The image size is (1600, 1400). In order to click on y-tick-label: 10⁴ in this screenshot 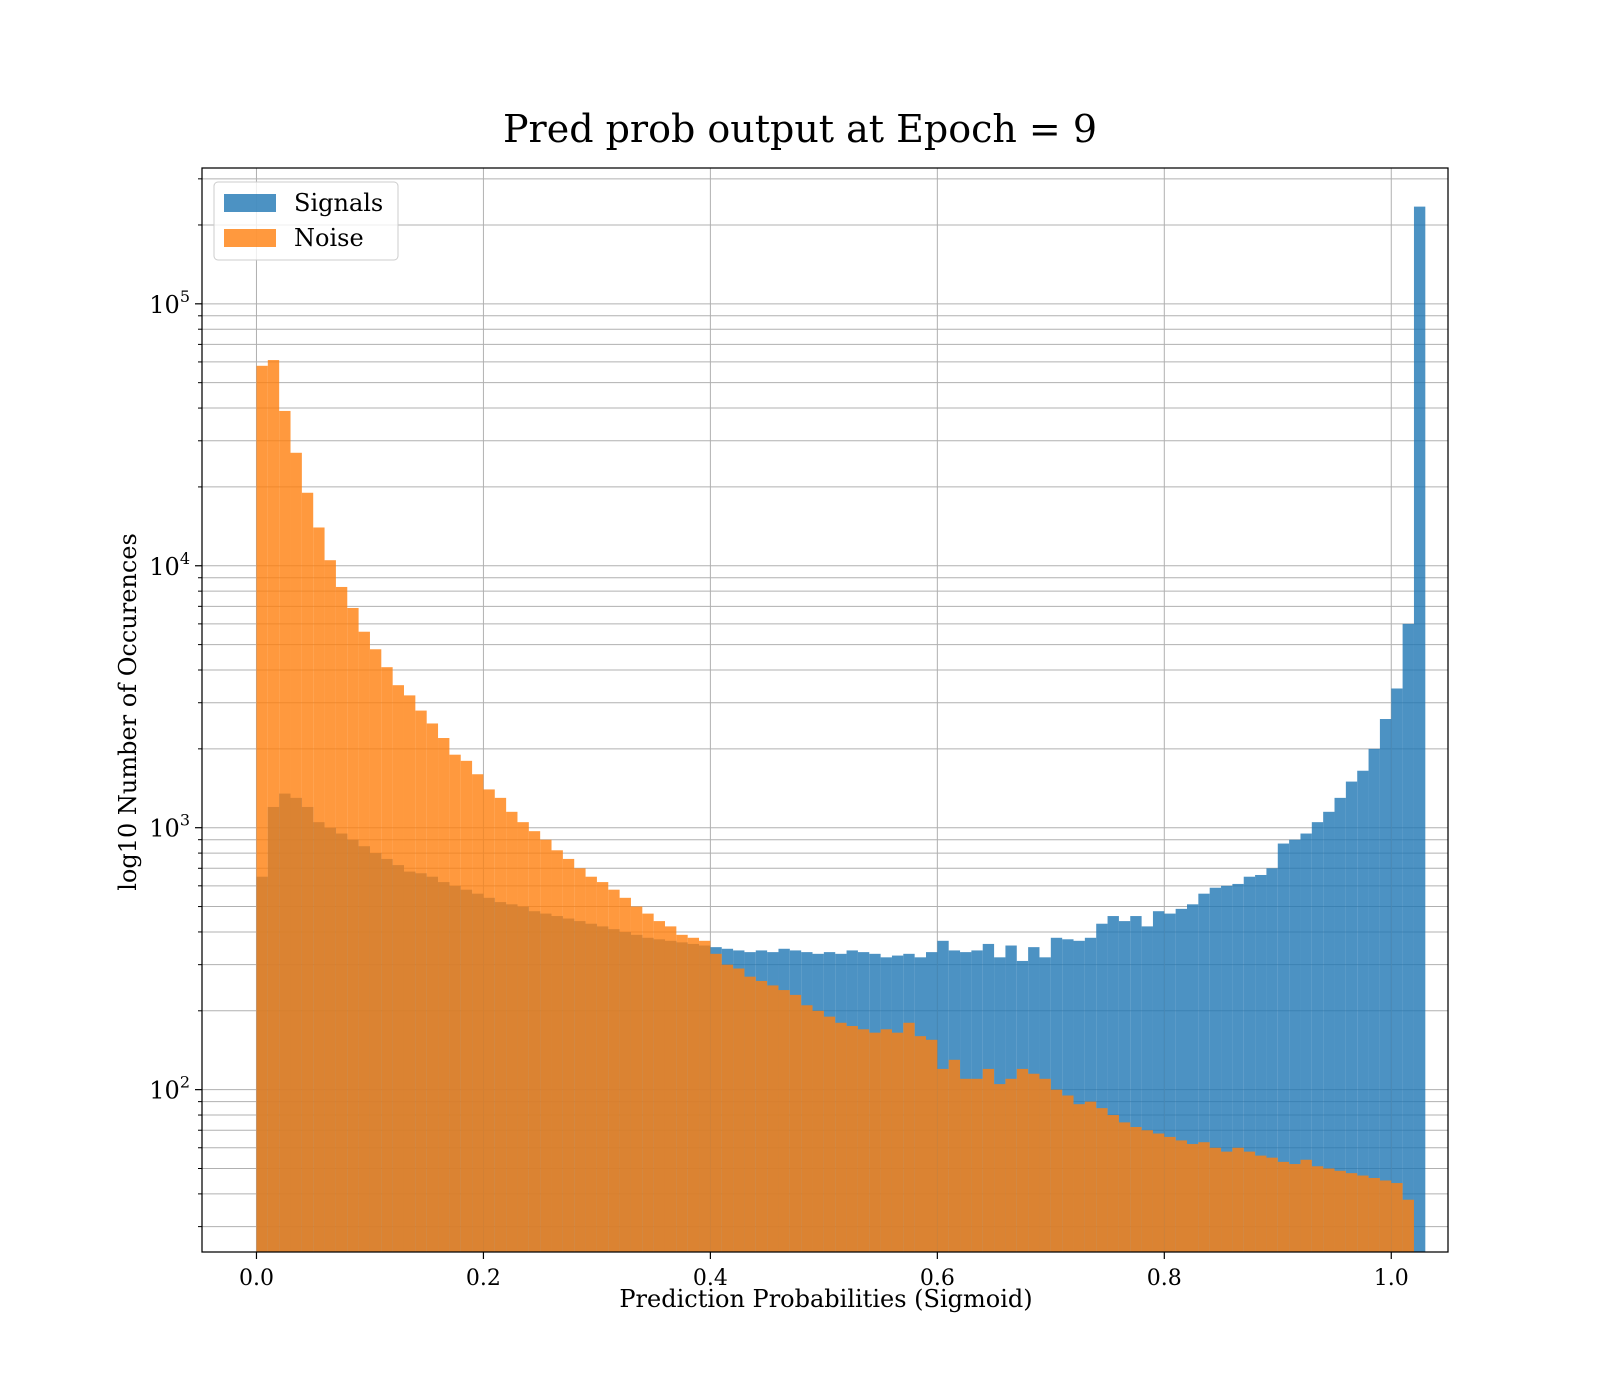, I will do `click(169, 565)`.